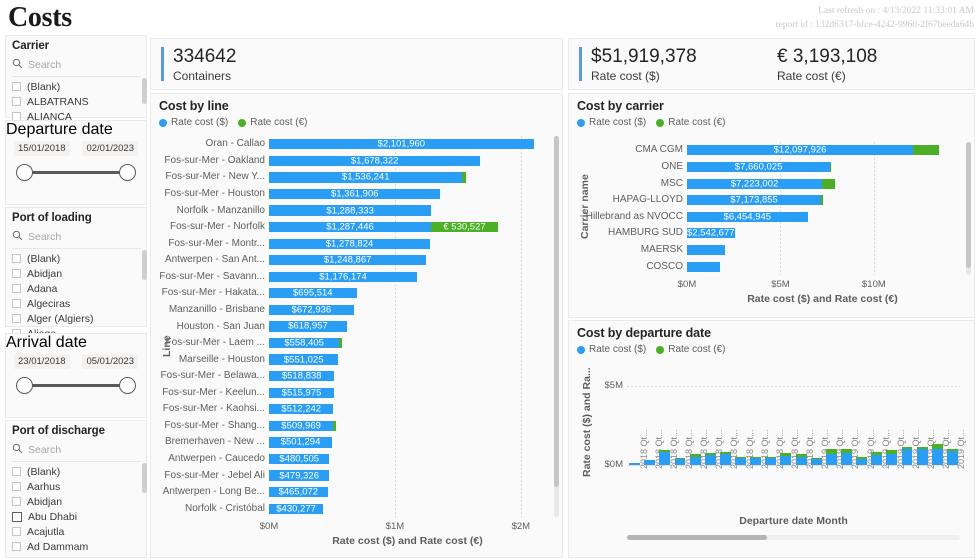  Describe the element at coordinates (76, 238) in the screenshot. I see `port-of-loading-search-input: Search` at that location.